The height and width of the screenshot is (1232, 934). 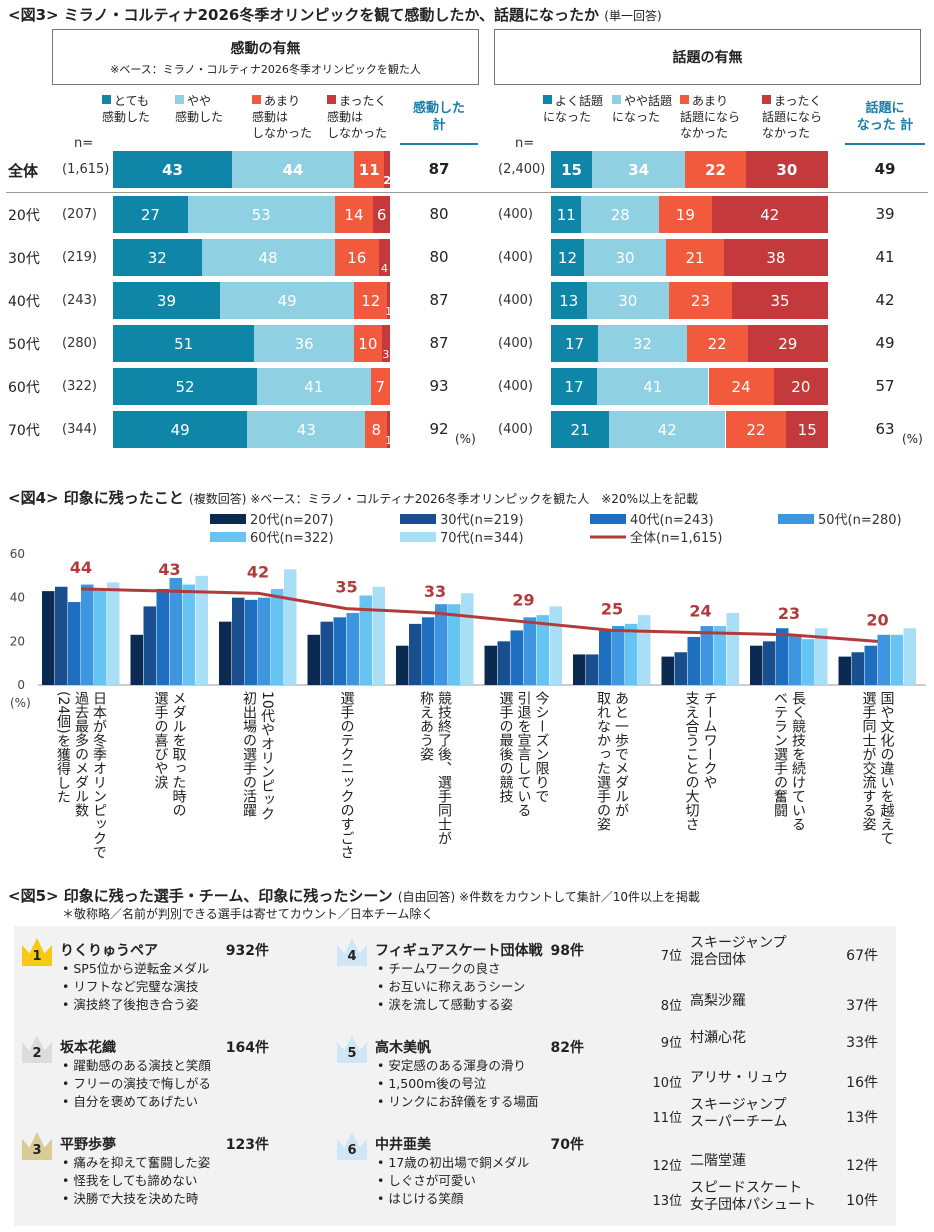 I want to click on rank-count: 98件, so click(x=567, y=951).